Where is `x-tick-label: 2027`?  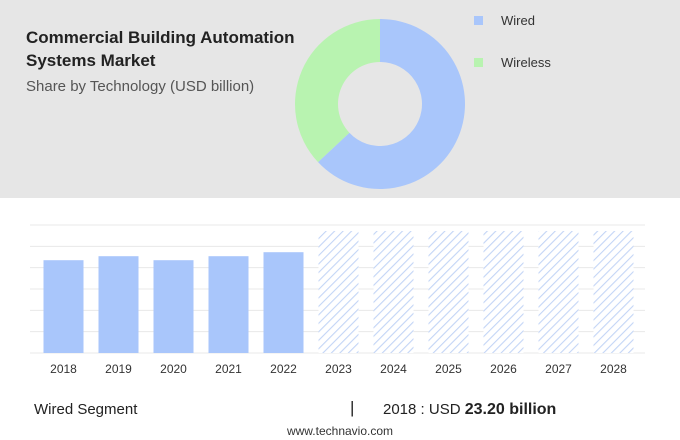
x-tick-label: 2027 is located at coordinates (558, 369).